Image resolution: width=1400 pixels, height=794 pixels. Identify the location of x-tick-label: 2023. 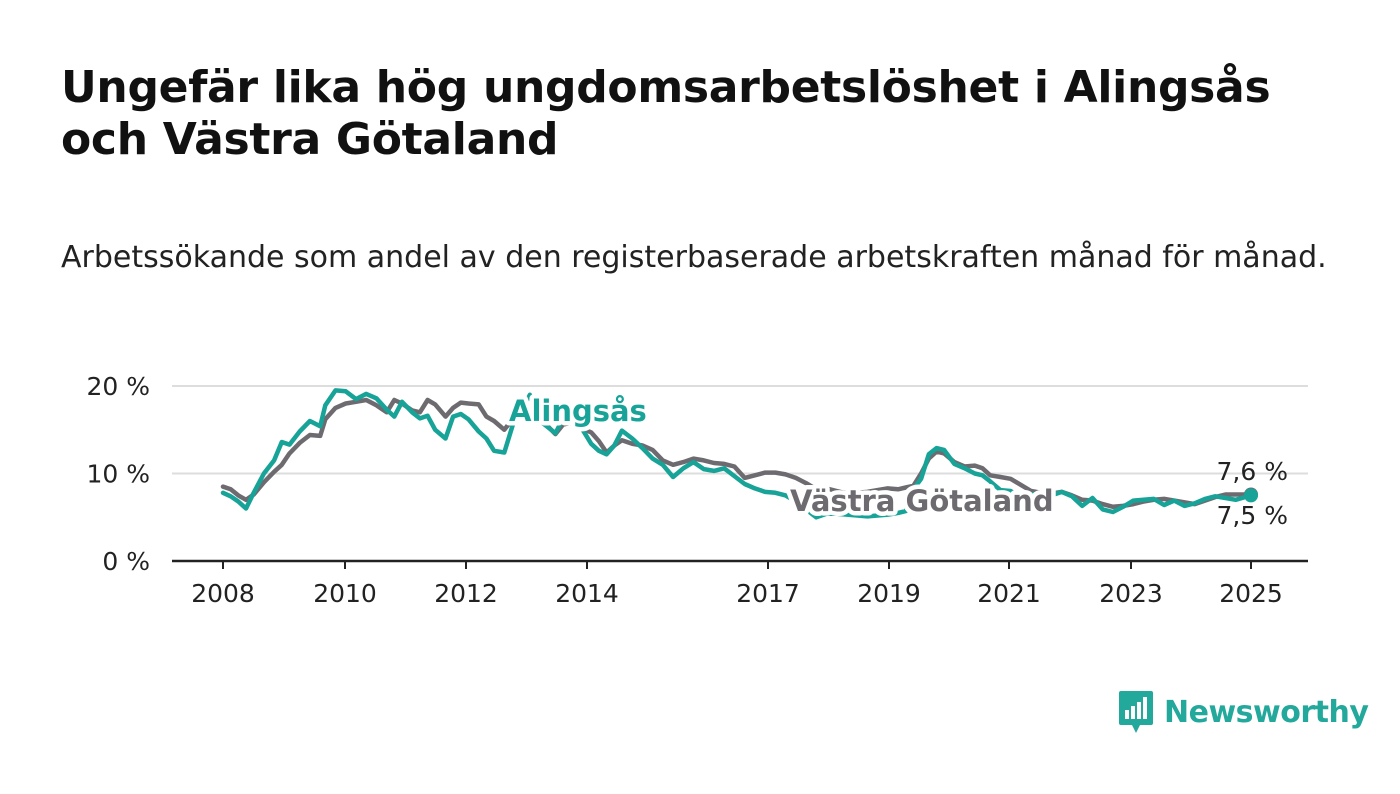
(1131, 593).